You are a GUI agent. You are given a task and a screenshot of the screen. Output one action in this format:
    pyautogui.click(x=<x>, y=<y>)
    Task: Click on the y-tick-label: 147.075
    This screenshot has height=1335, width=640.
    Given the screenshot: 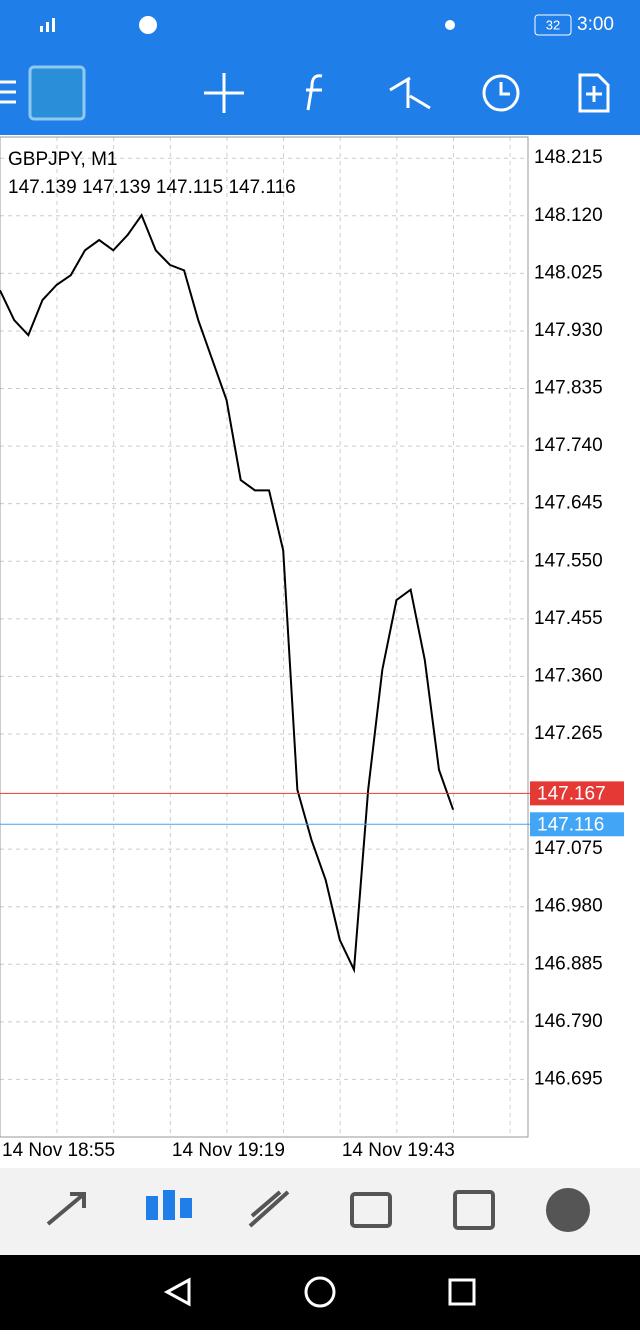 What is the action you would take?
    pyautogui.click(x=568, y=848)
    